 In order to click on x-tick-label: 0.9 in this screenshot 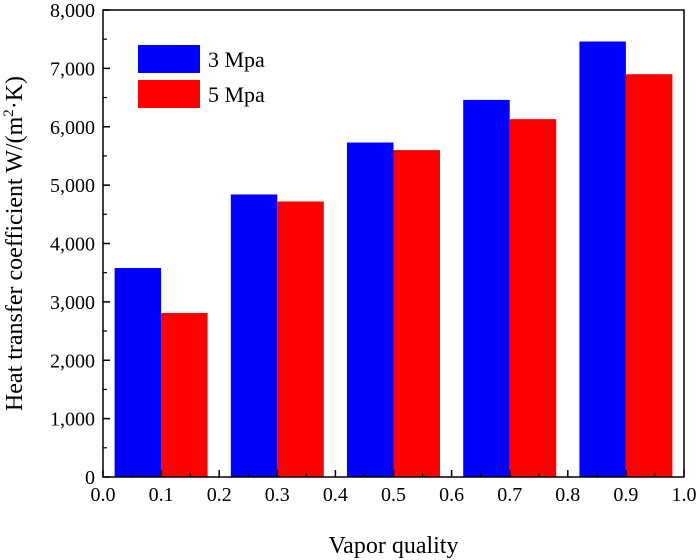, I will do `click(625, 495)`.